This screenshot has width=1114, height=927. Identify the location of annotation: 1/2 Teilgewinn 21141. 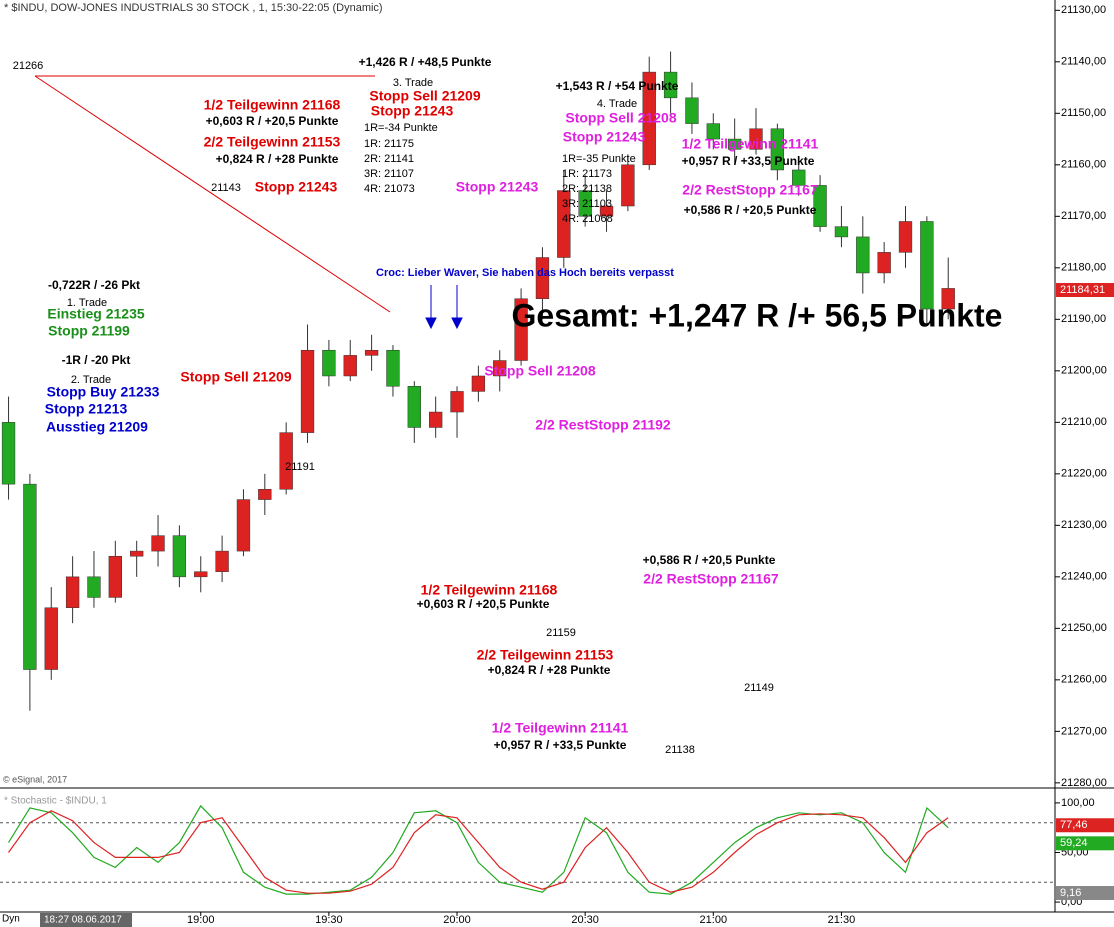
(560, 728).